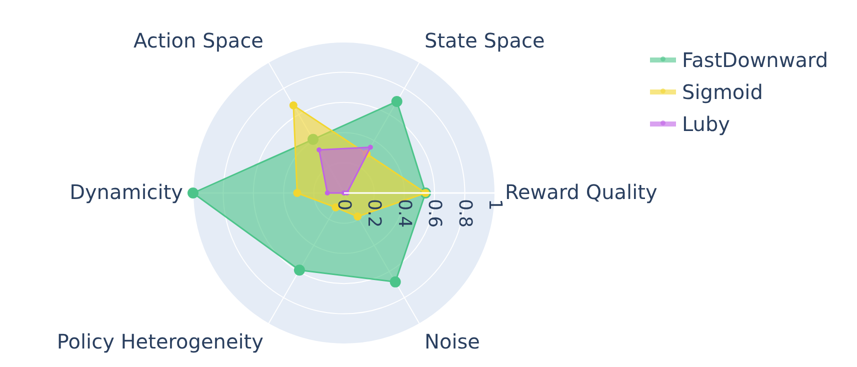  Describe the element at coordinates (435, 213) in the screenshot. I see `y-tick-label: 0.6` at that location.